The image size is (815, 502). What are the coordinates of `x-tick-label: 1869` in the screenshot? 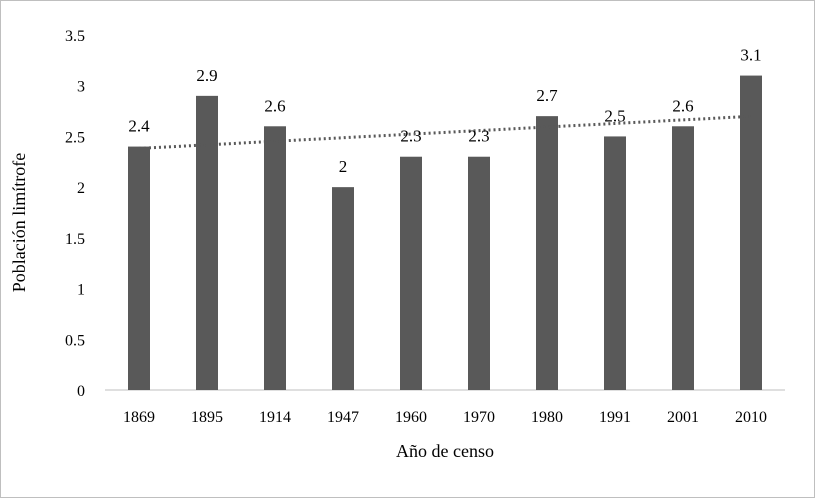 It's located at (139, 417).